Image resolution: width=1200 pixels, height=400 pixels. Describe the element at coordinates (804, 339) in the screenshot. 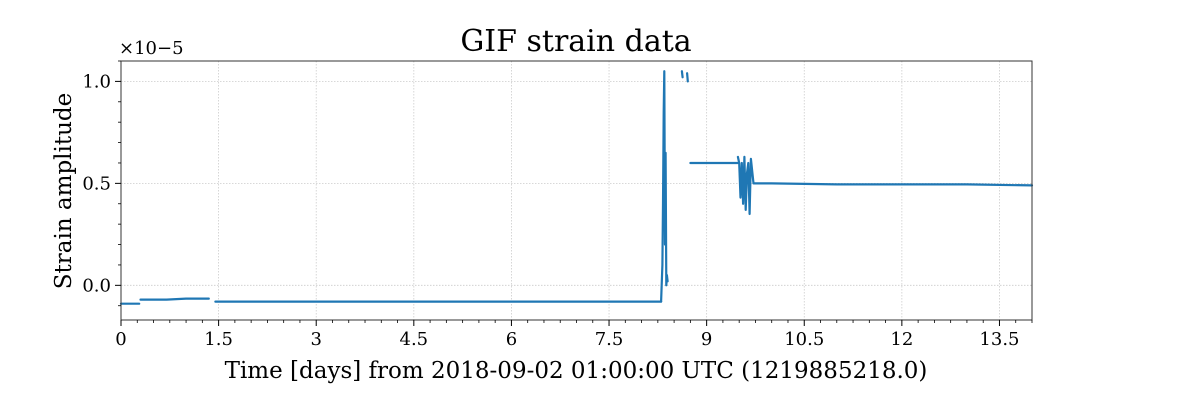

I see `x-tick-label: 10.5` at that location.